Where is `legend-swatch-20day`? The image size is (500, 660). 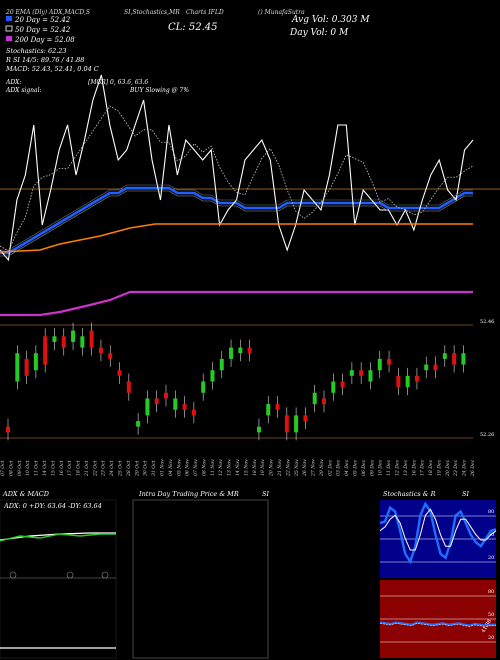
legend-swatch-20day is located at coordinates (9, 18).